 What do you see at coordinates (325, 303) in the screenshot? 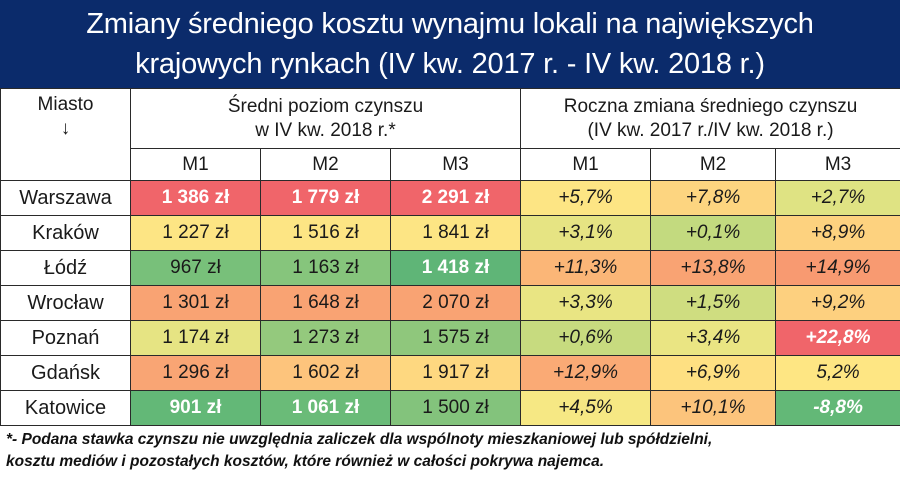
I see `rent-value-cell: 1 648 zł` at bounding box center [325, 303].